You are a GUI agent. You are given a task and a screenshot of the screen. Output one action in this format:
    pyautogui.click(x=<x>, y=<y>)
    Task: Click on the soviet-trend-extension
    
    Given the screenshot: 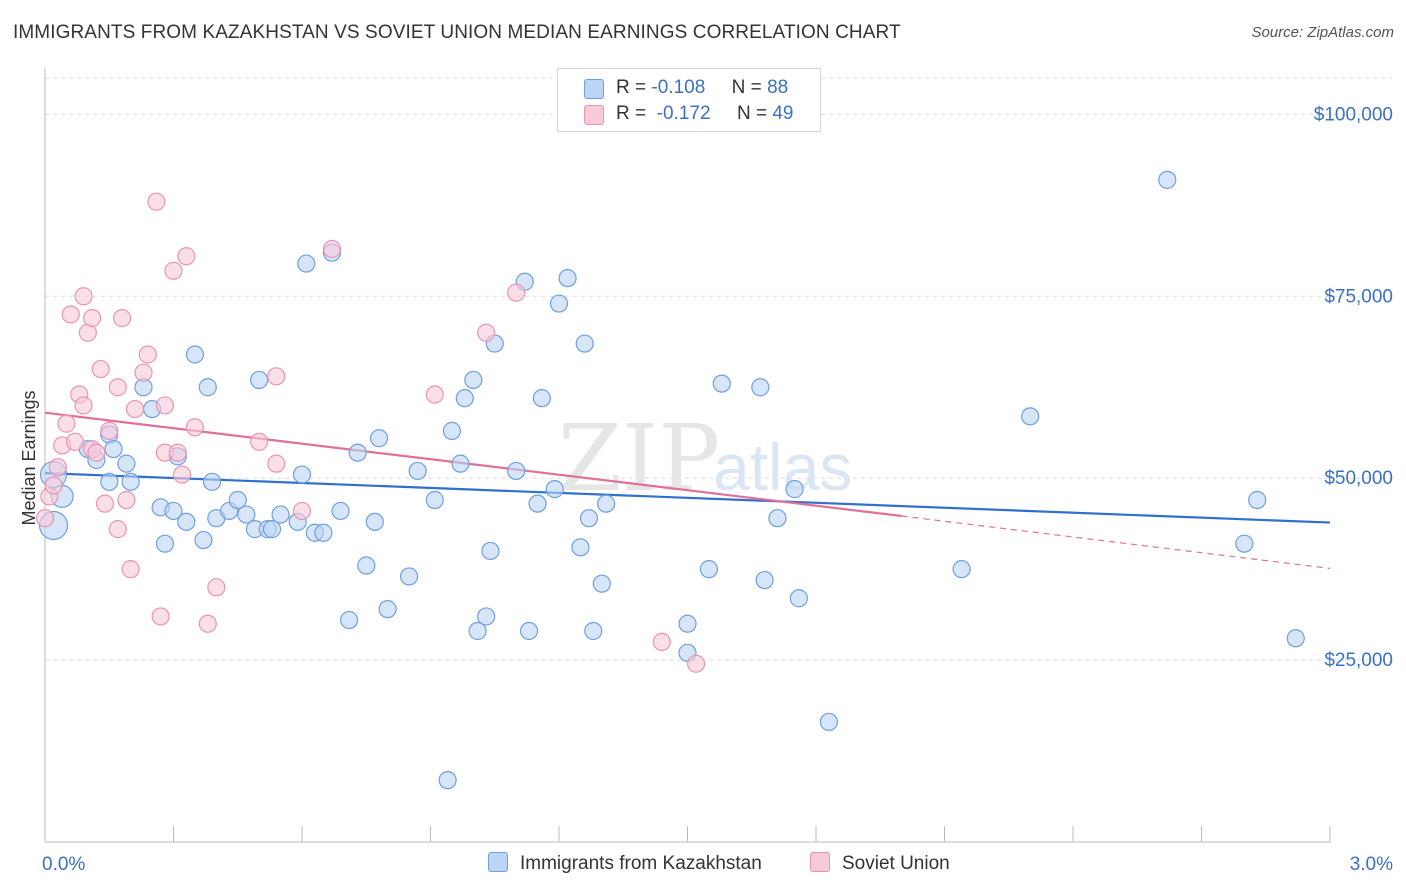 What is the action you would take?
    pyautogui.click(x=1116, y=542)
    